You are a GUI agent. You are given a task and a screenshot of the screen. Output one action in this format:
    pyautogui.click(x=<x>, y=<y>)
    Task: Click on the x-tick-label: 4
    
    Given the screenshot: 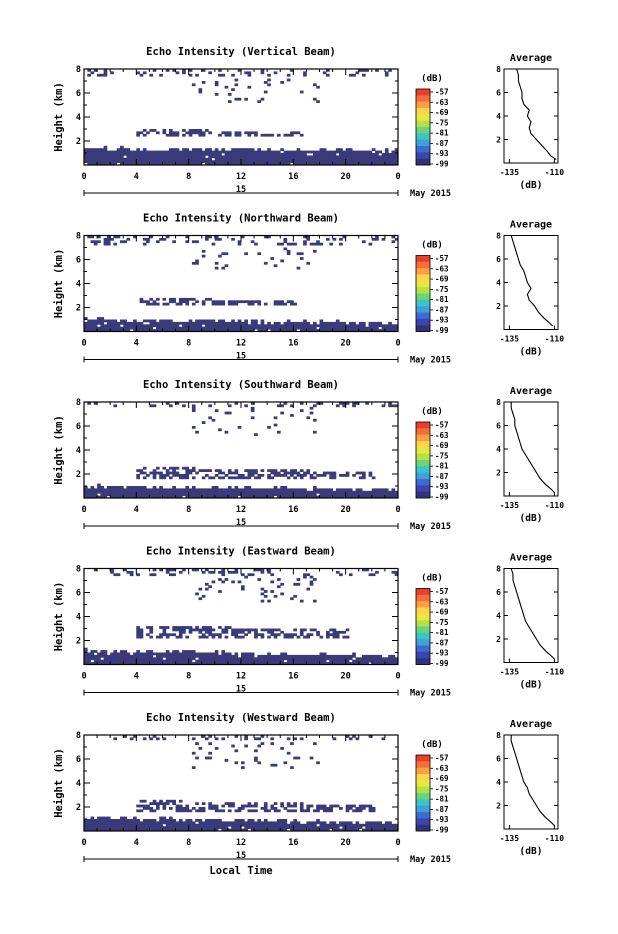 What is the action you would take?
    pyautogui.click(x=136, y=177)
    